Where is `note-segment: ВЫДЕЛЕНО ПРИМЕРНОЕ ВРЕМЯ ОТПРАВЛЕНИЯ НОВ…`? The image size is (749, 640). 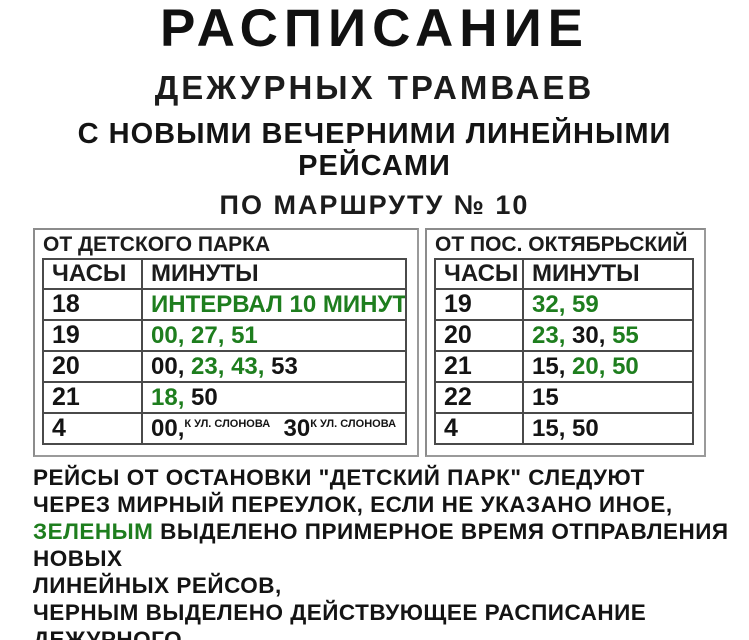 note-segment: ВЫДЕЛЕНО ПРИМЕРНОЕ ВРЕМЯ ОТПРАВЛЕНИЯ НОВ… is located at coordinates (384, 545).